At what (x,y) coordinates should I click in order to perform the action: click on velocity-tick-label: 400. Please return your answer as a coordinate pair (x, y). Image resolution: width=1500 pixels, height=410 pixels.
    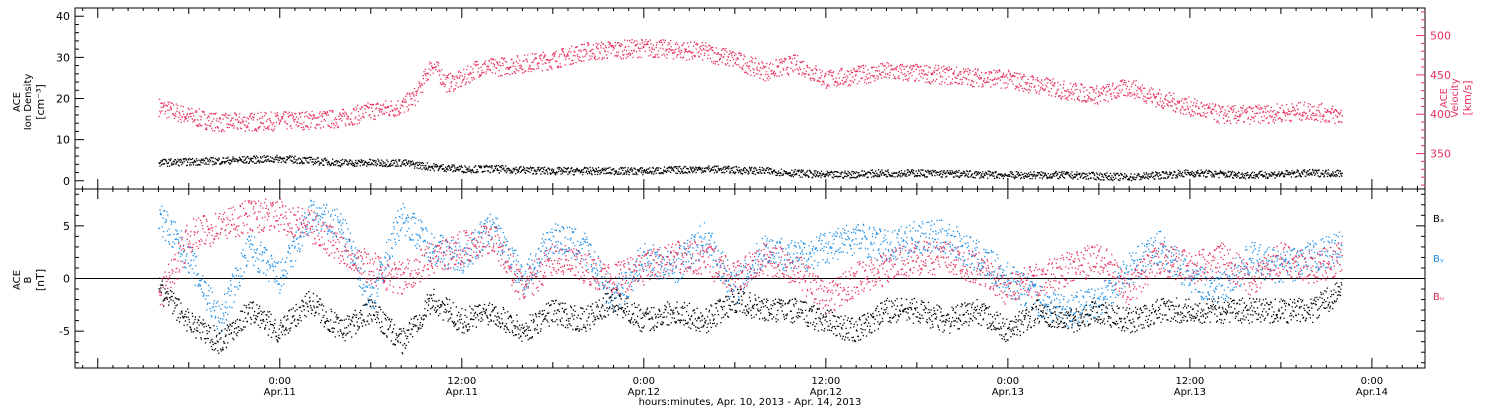
    Looking at the image, I should click on (1440, 114).